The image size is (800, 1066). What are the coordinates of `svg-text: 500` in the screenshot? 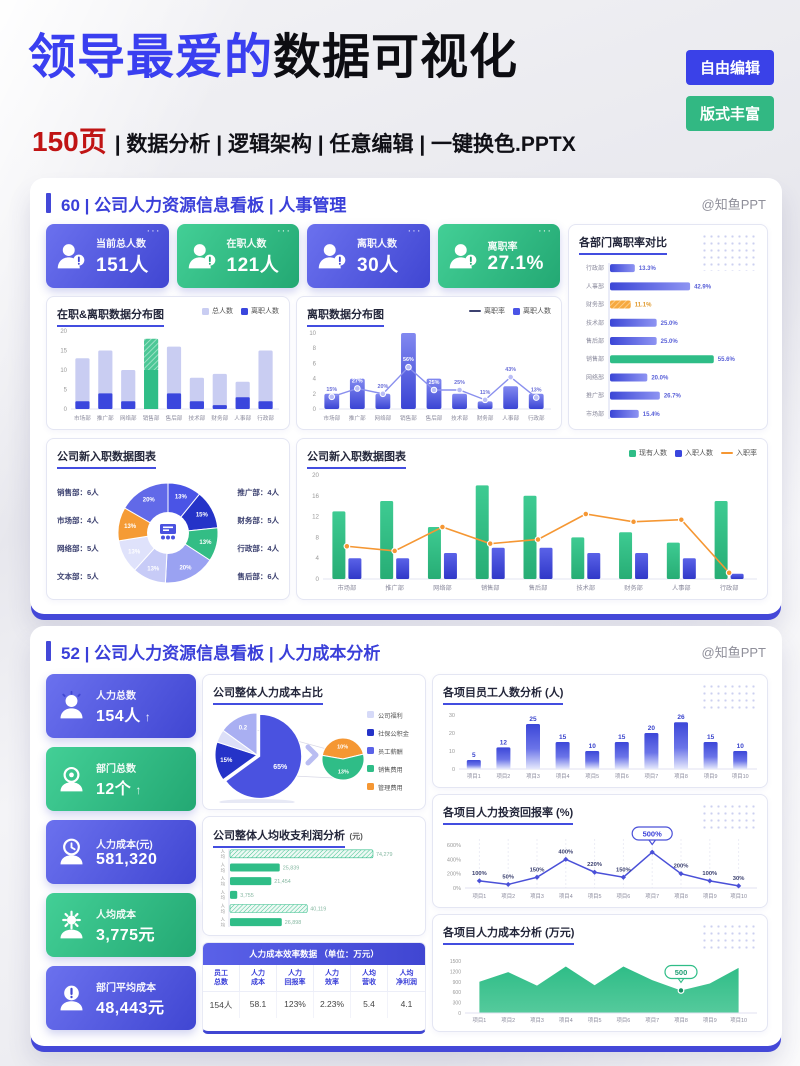 It's located at (681, 972).